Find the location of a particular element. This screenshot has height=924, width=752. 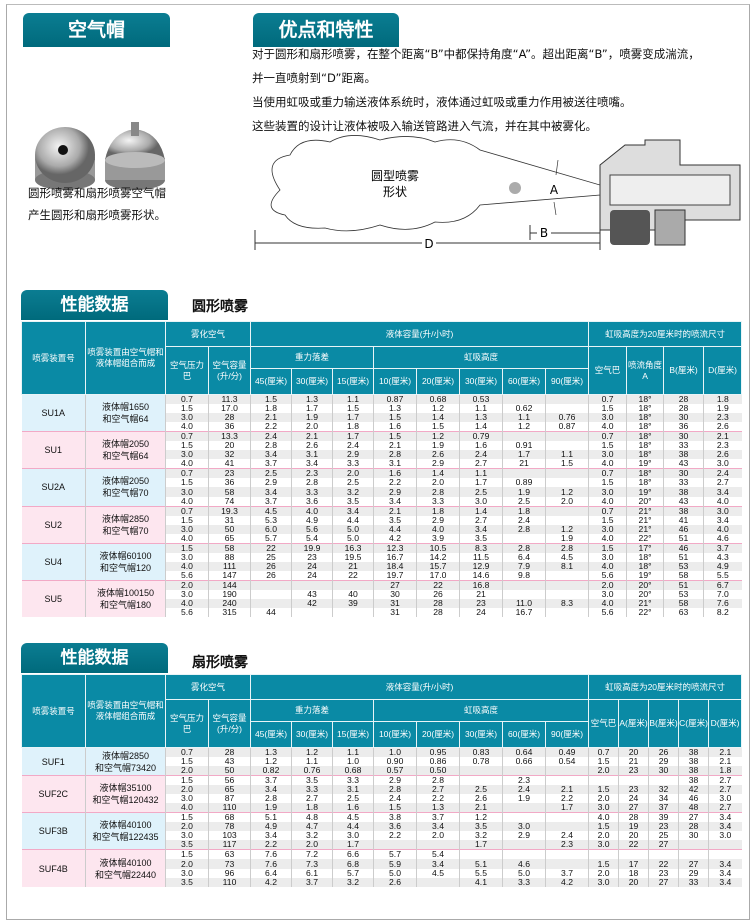

cell: 5.6 is located at coordinates (607, 613).